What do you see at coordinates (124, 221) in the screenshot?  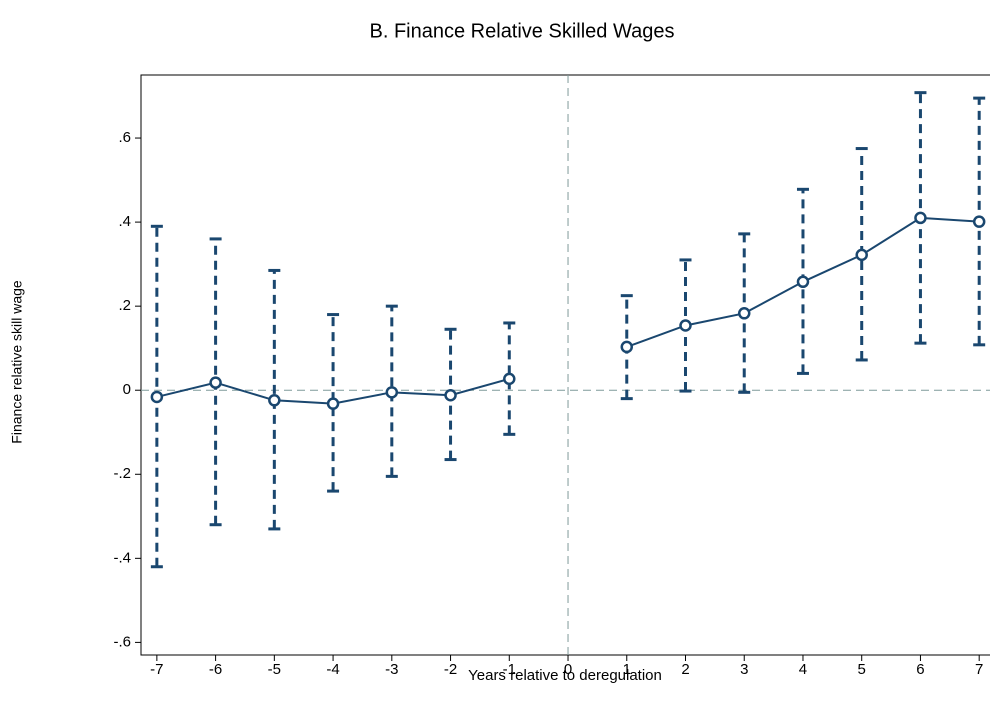 I see `y-tick-label: .4` at bounding box center [124, 221].